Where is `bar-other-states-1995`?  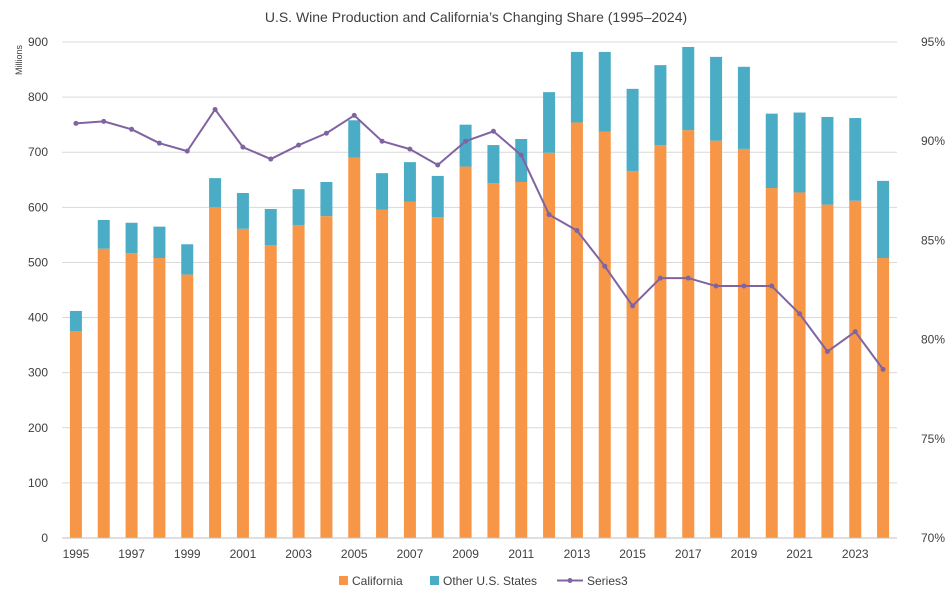 bar-other-states-1995 is located at coordinates (75, 321).